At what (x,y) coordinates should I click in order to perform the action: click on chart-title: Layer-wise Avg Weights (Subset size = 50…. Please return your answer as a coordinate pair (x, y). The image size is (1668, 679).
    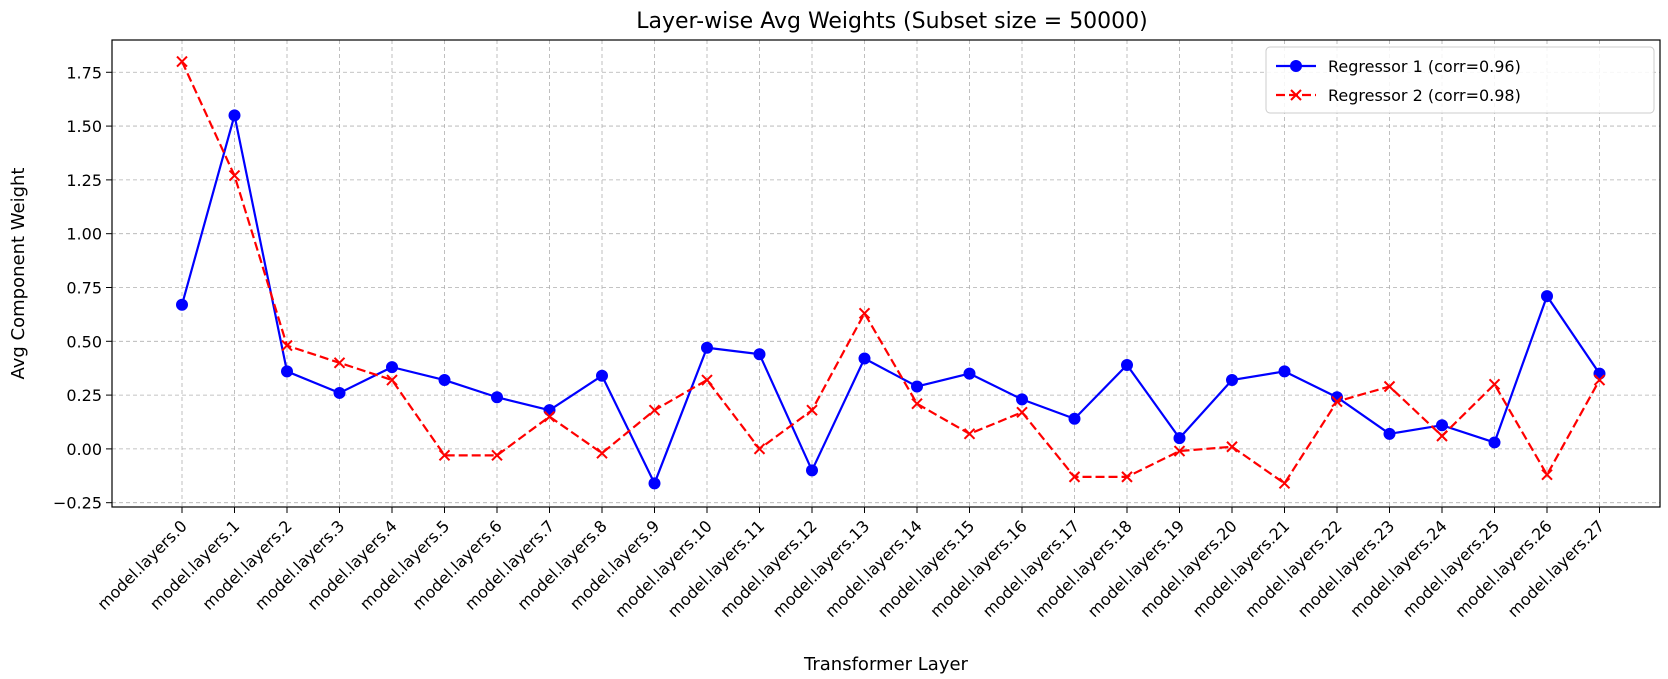
    Looking at the image, I should click on (892, 21).